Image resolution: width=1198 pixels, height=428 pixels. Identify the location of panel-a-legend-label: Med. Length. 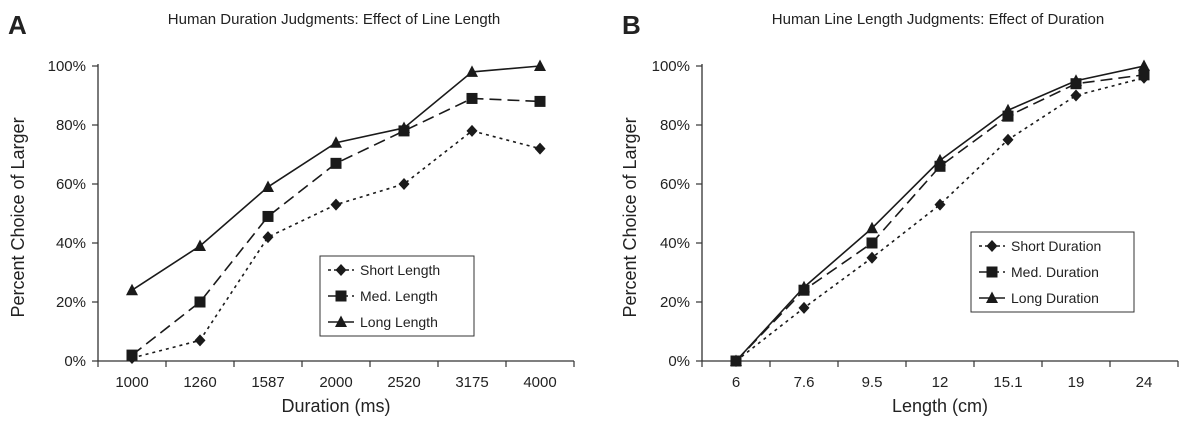
(399, 296).